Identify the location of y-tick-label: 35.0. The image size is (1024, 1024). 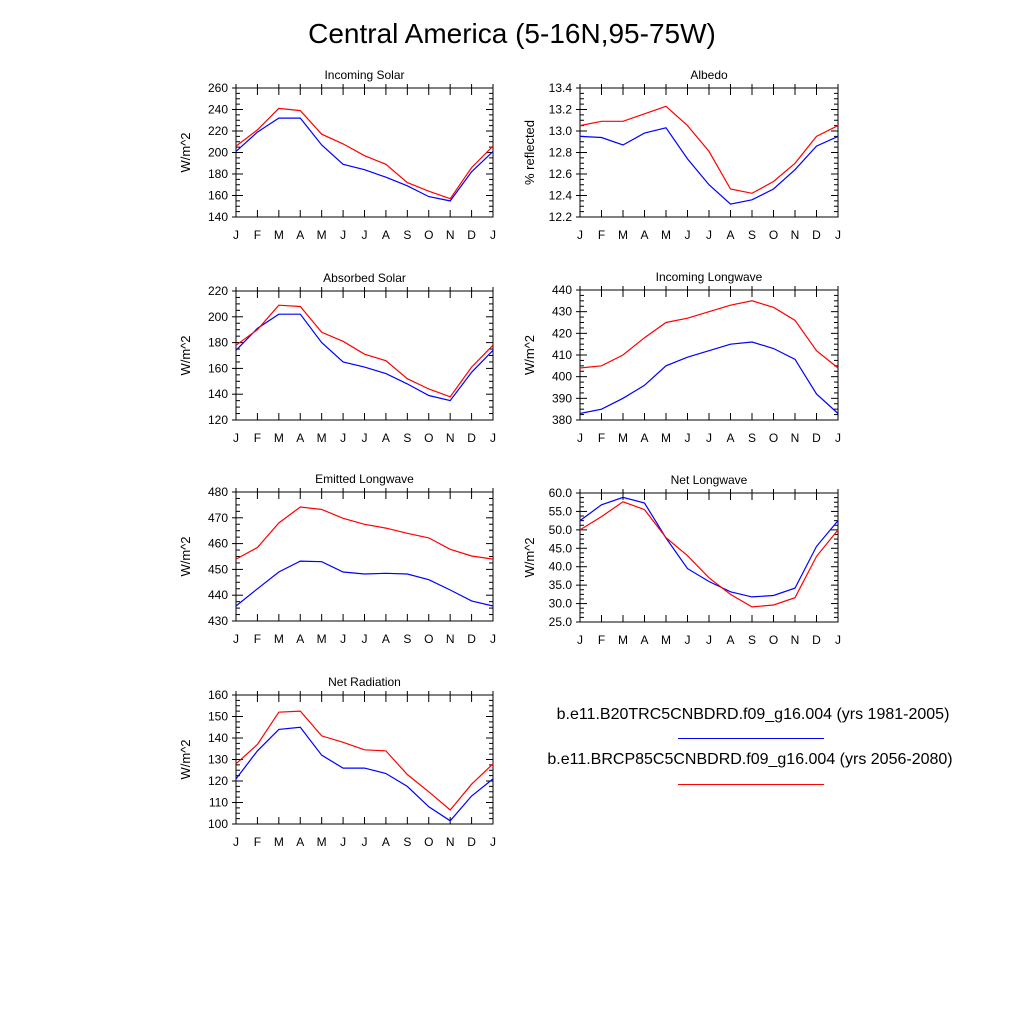
(561, 585).